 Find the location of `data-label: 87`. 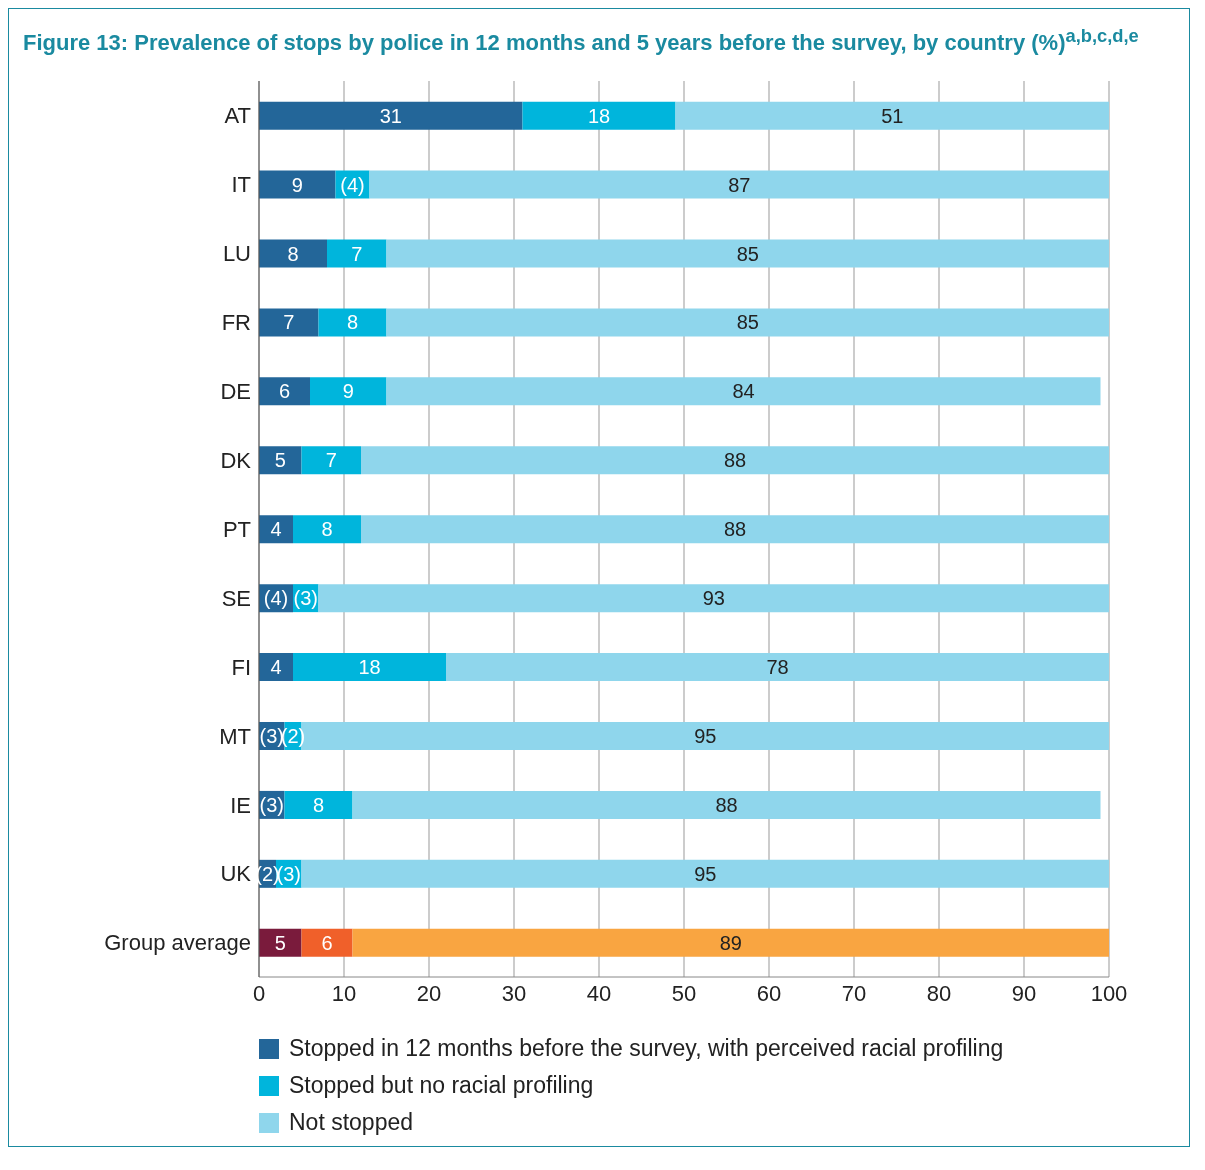

data-label: 87 is located at coordinates (739, 184).